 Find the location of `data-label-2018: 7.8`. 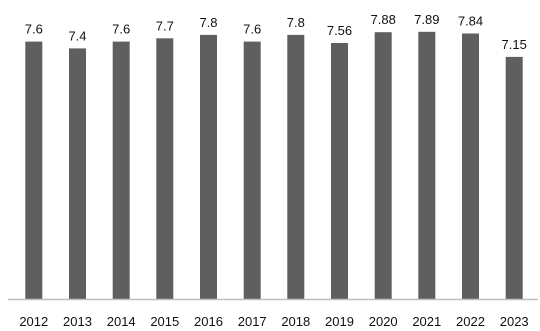

data-label-2018: 7.8 is located at coordinates (296, 22).